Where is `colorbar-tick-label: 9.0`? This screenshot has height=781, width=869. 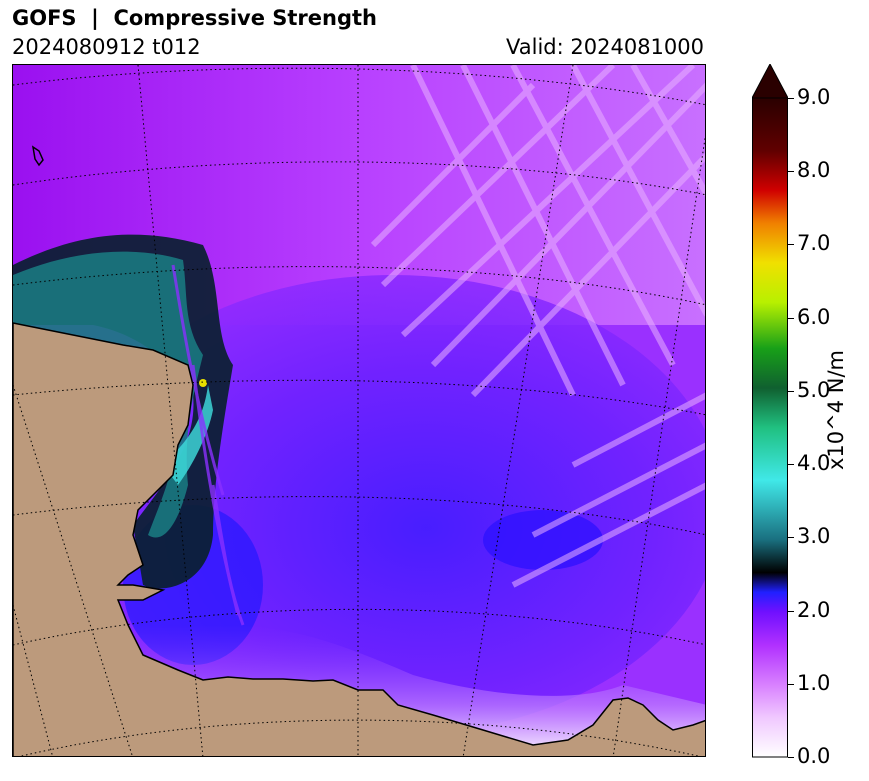
colorbar-tick-label: 9.0 is located at coordinates (814, 97).